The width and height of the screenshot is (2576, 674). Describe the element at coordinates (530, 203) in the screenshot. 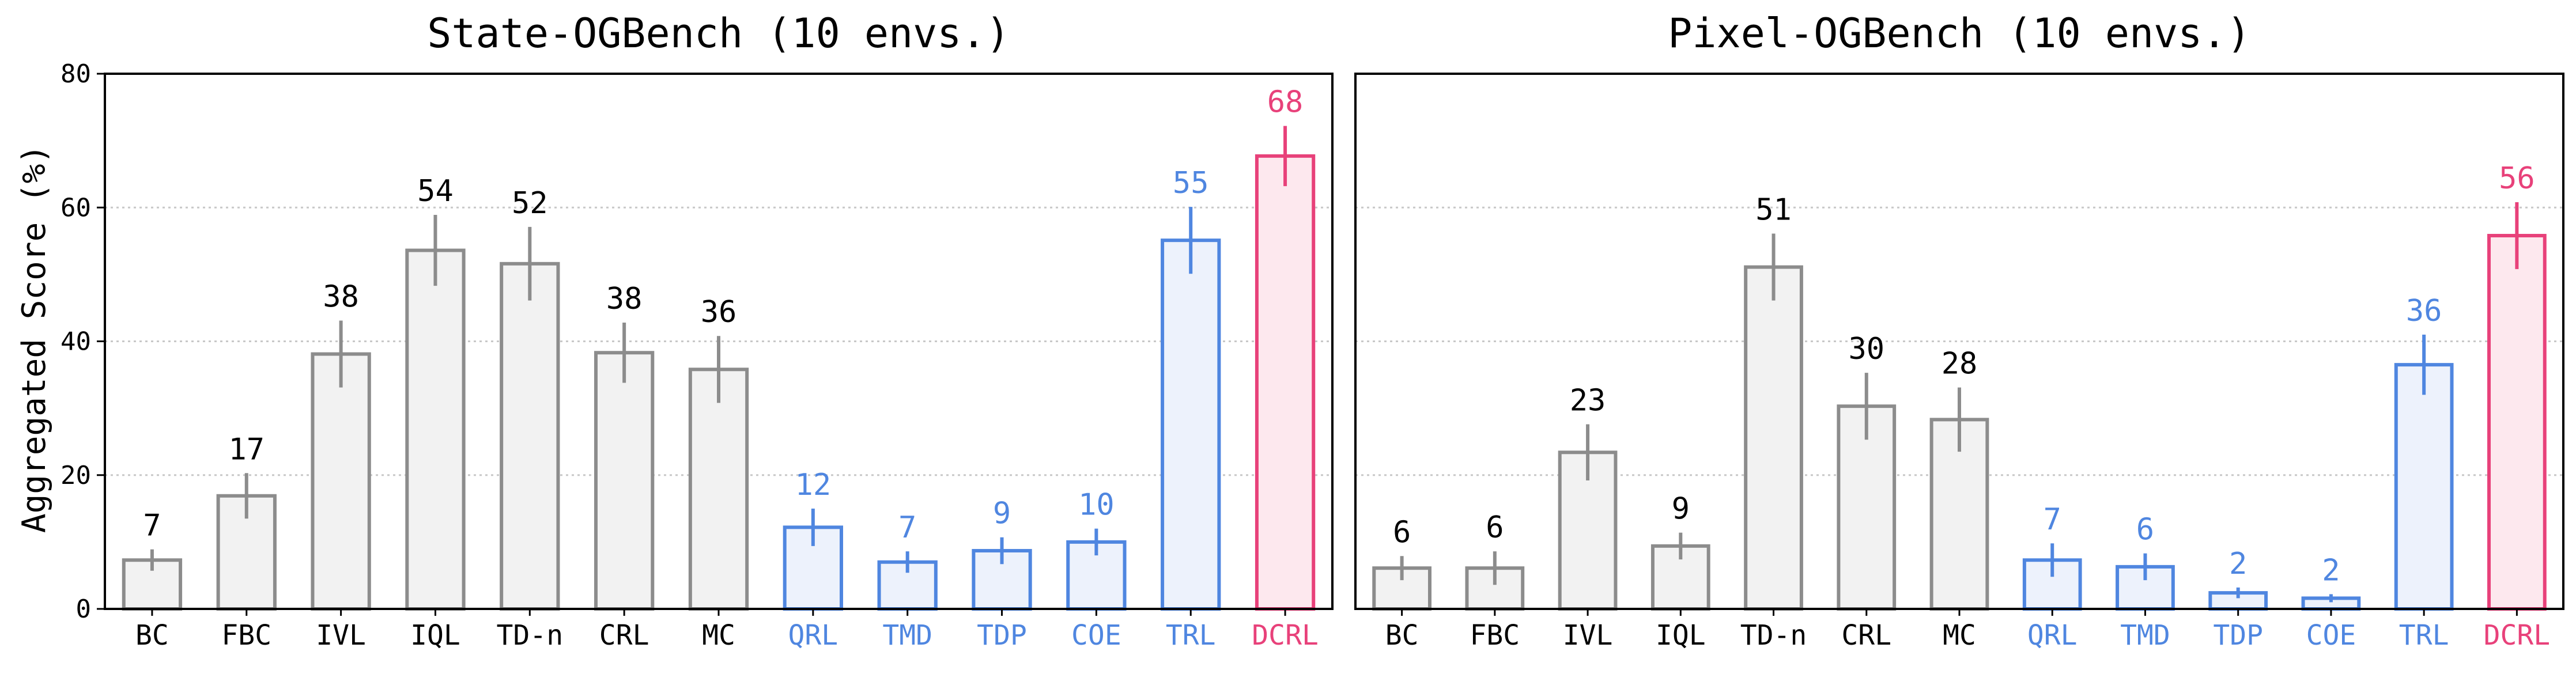

I see `data-label: 52` at that location.